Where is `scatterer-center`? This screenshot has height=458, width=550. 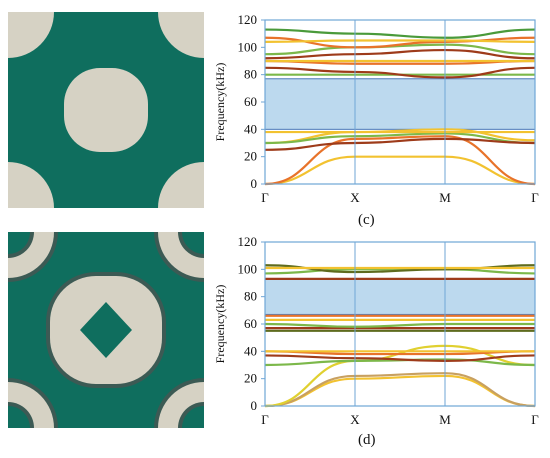 scatterer-center is located at coordinates (106, 110).